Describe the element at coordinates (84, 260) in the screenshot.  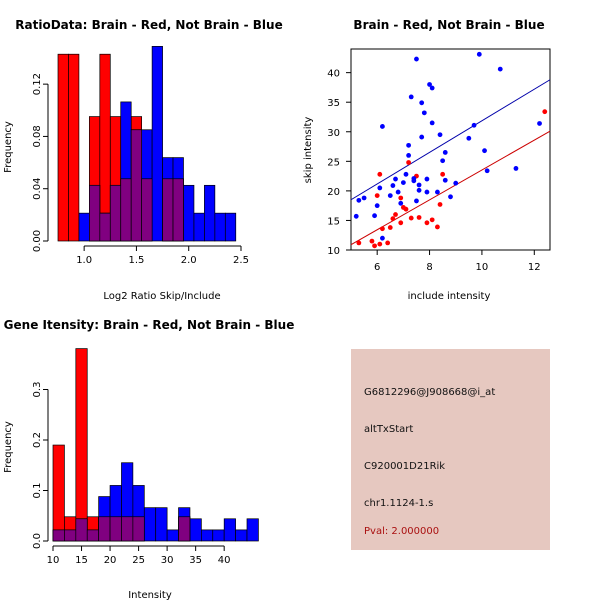
I see `chart1-x-tick-label: 1.0` at that location.